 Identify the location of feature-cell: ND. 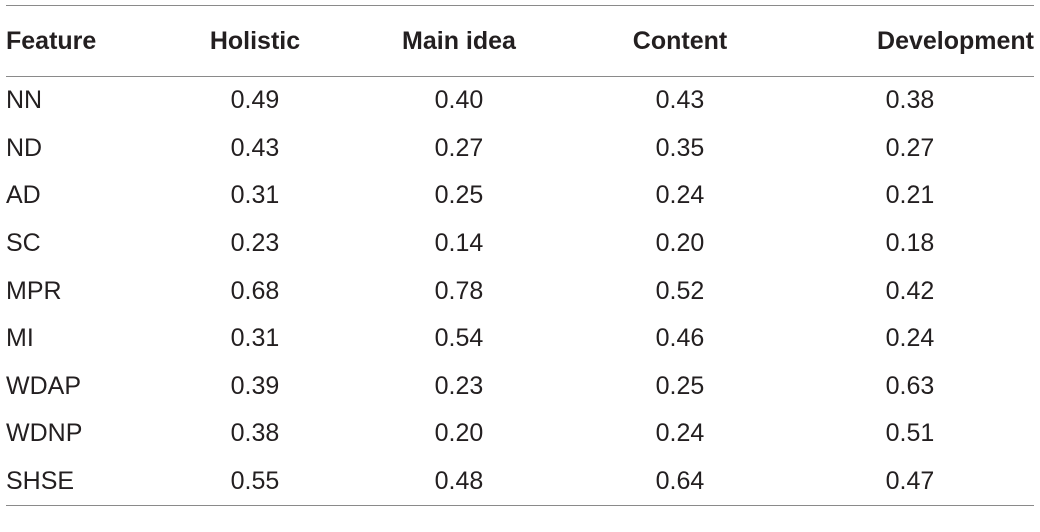
(24, 147).